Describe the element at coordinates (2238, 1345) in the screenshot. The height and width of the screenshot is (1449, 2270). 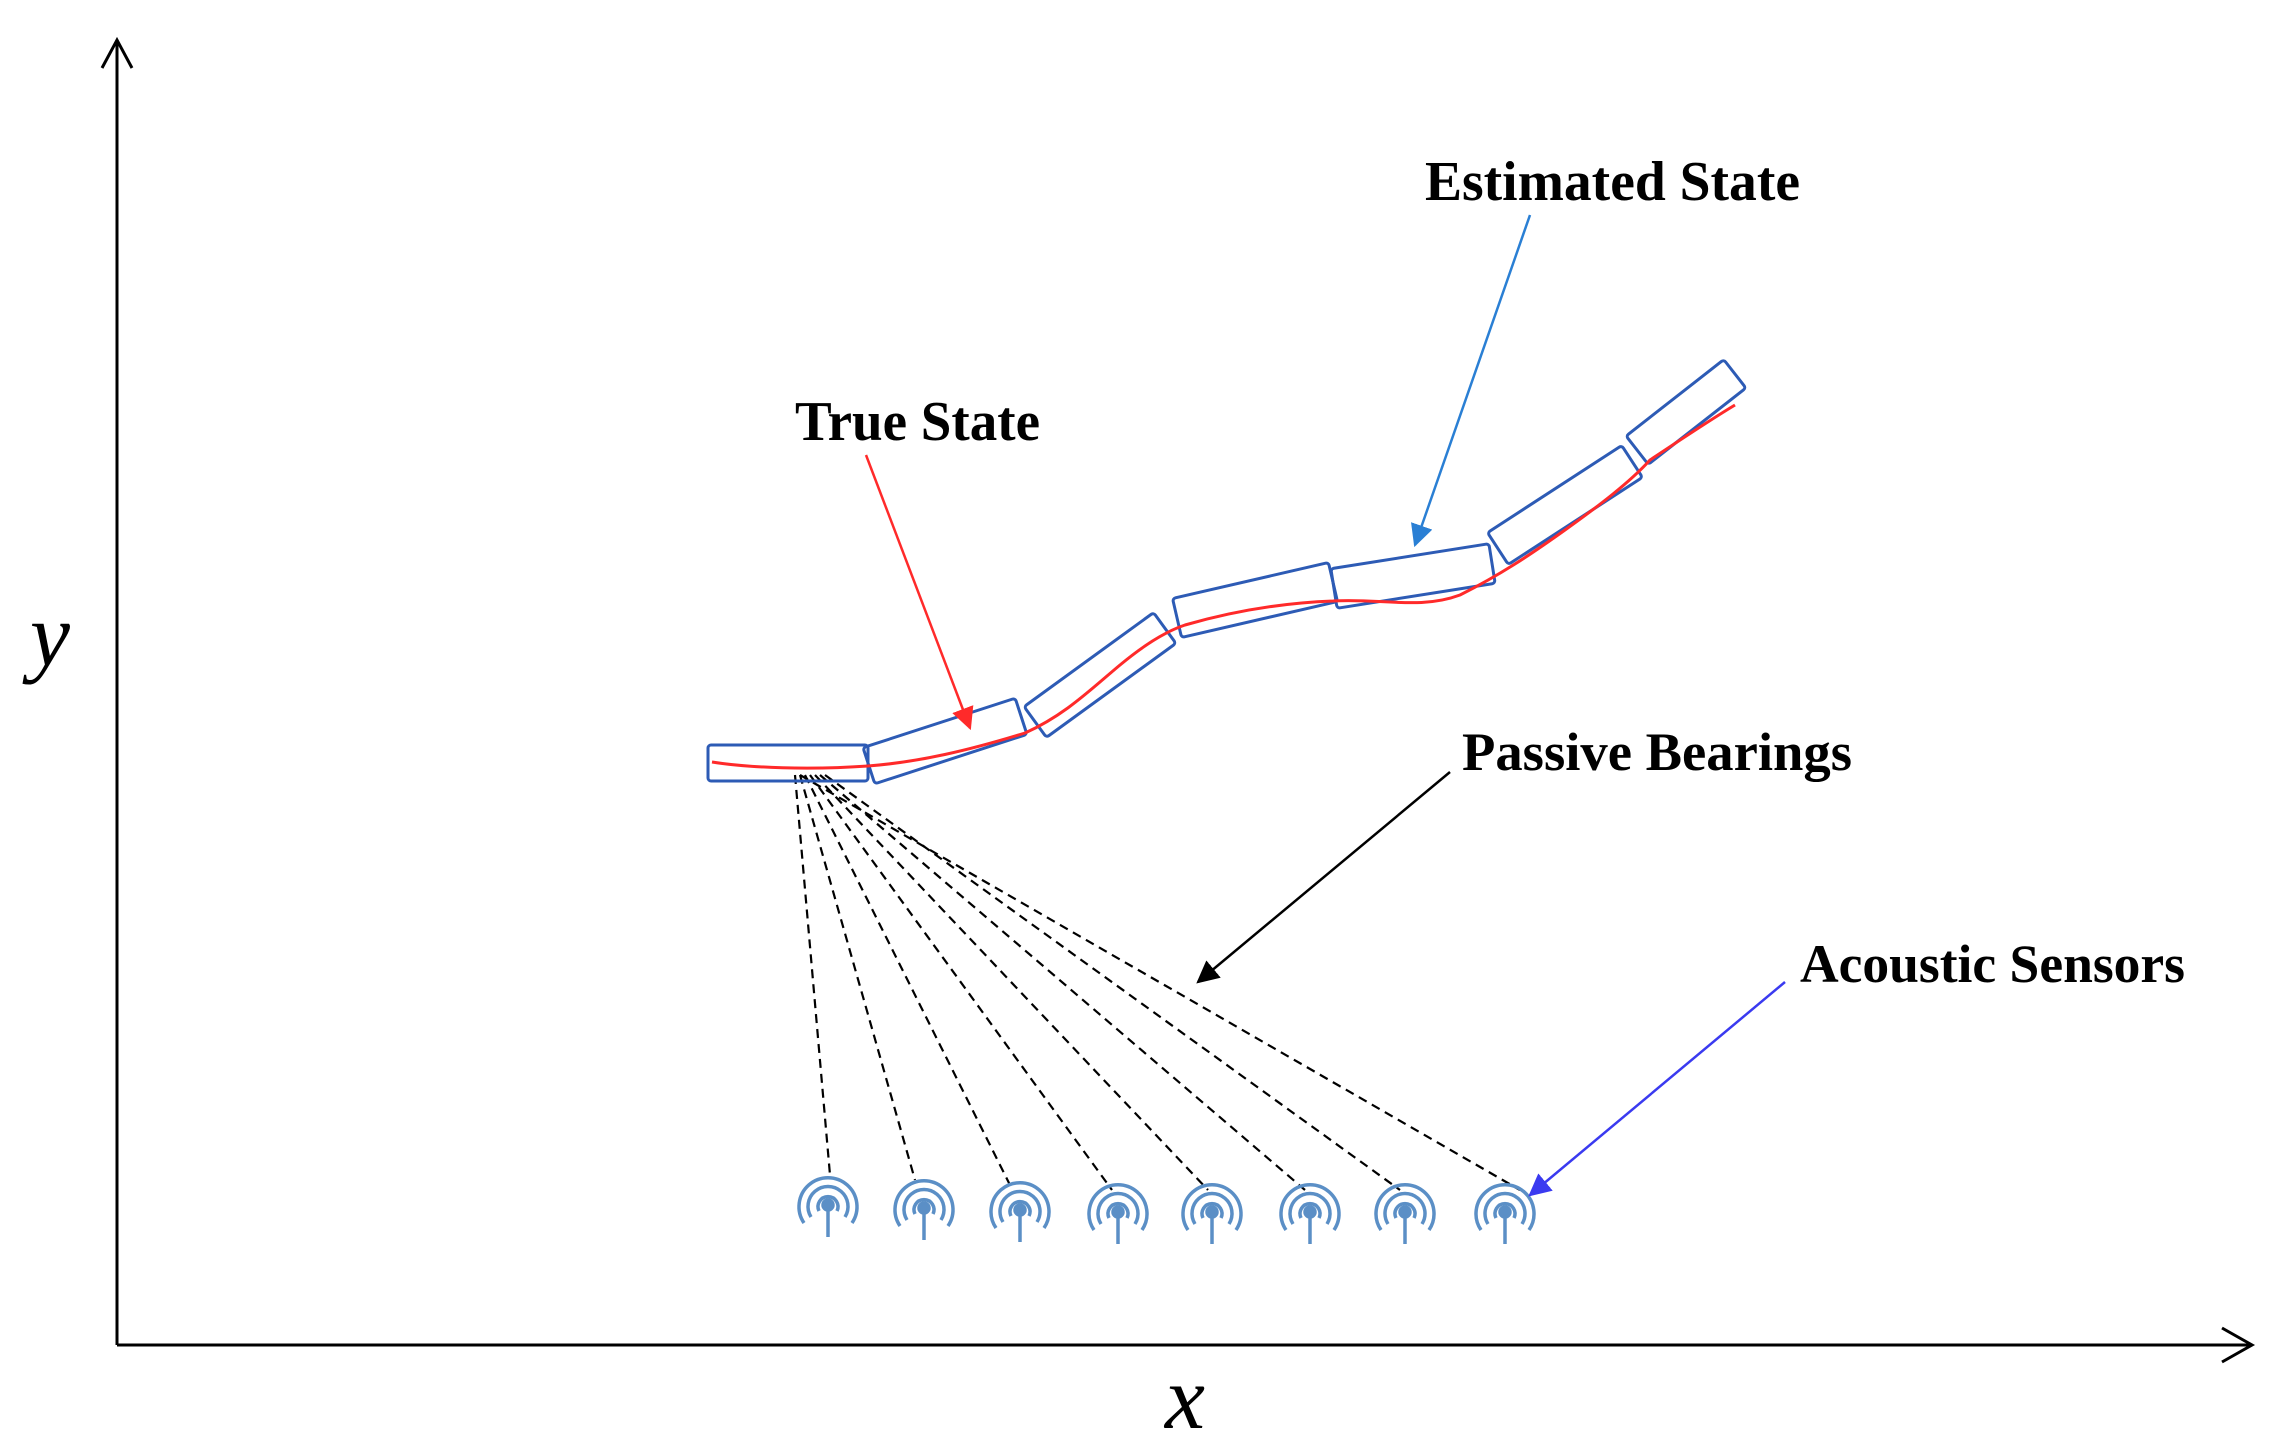
I see `x-axis-arrowhead` at that location.